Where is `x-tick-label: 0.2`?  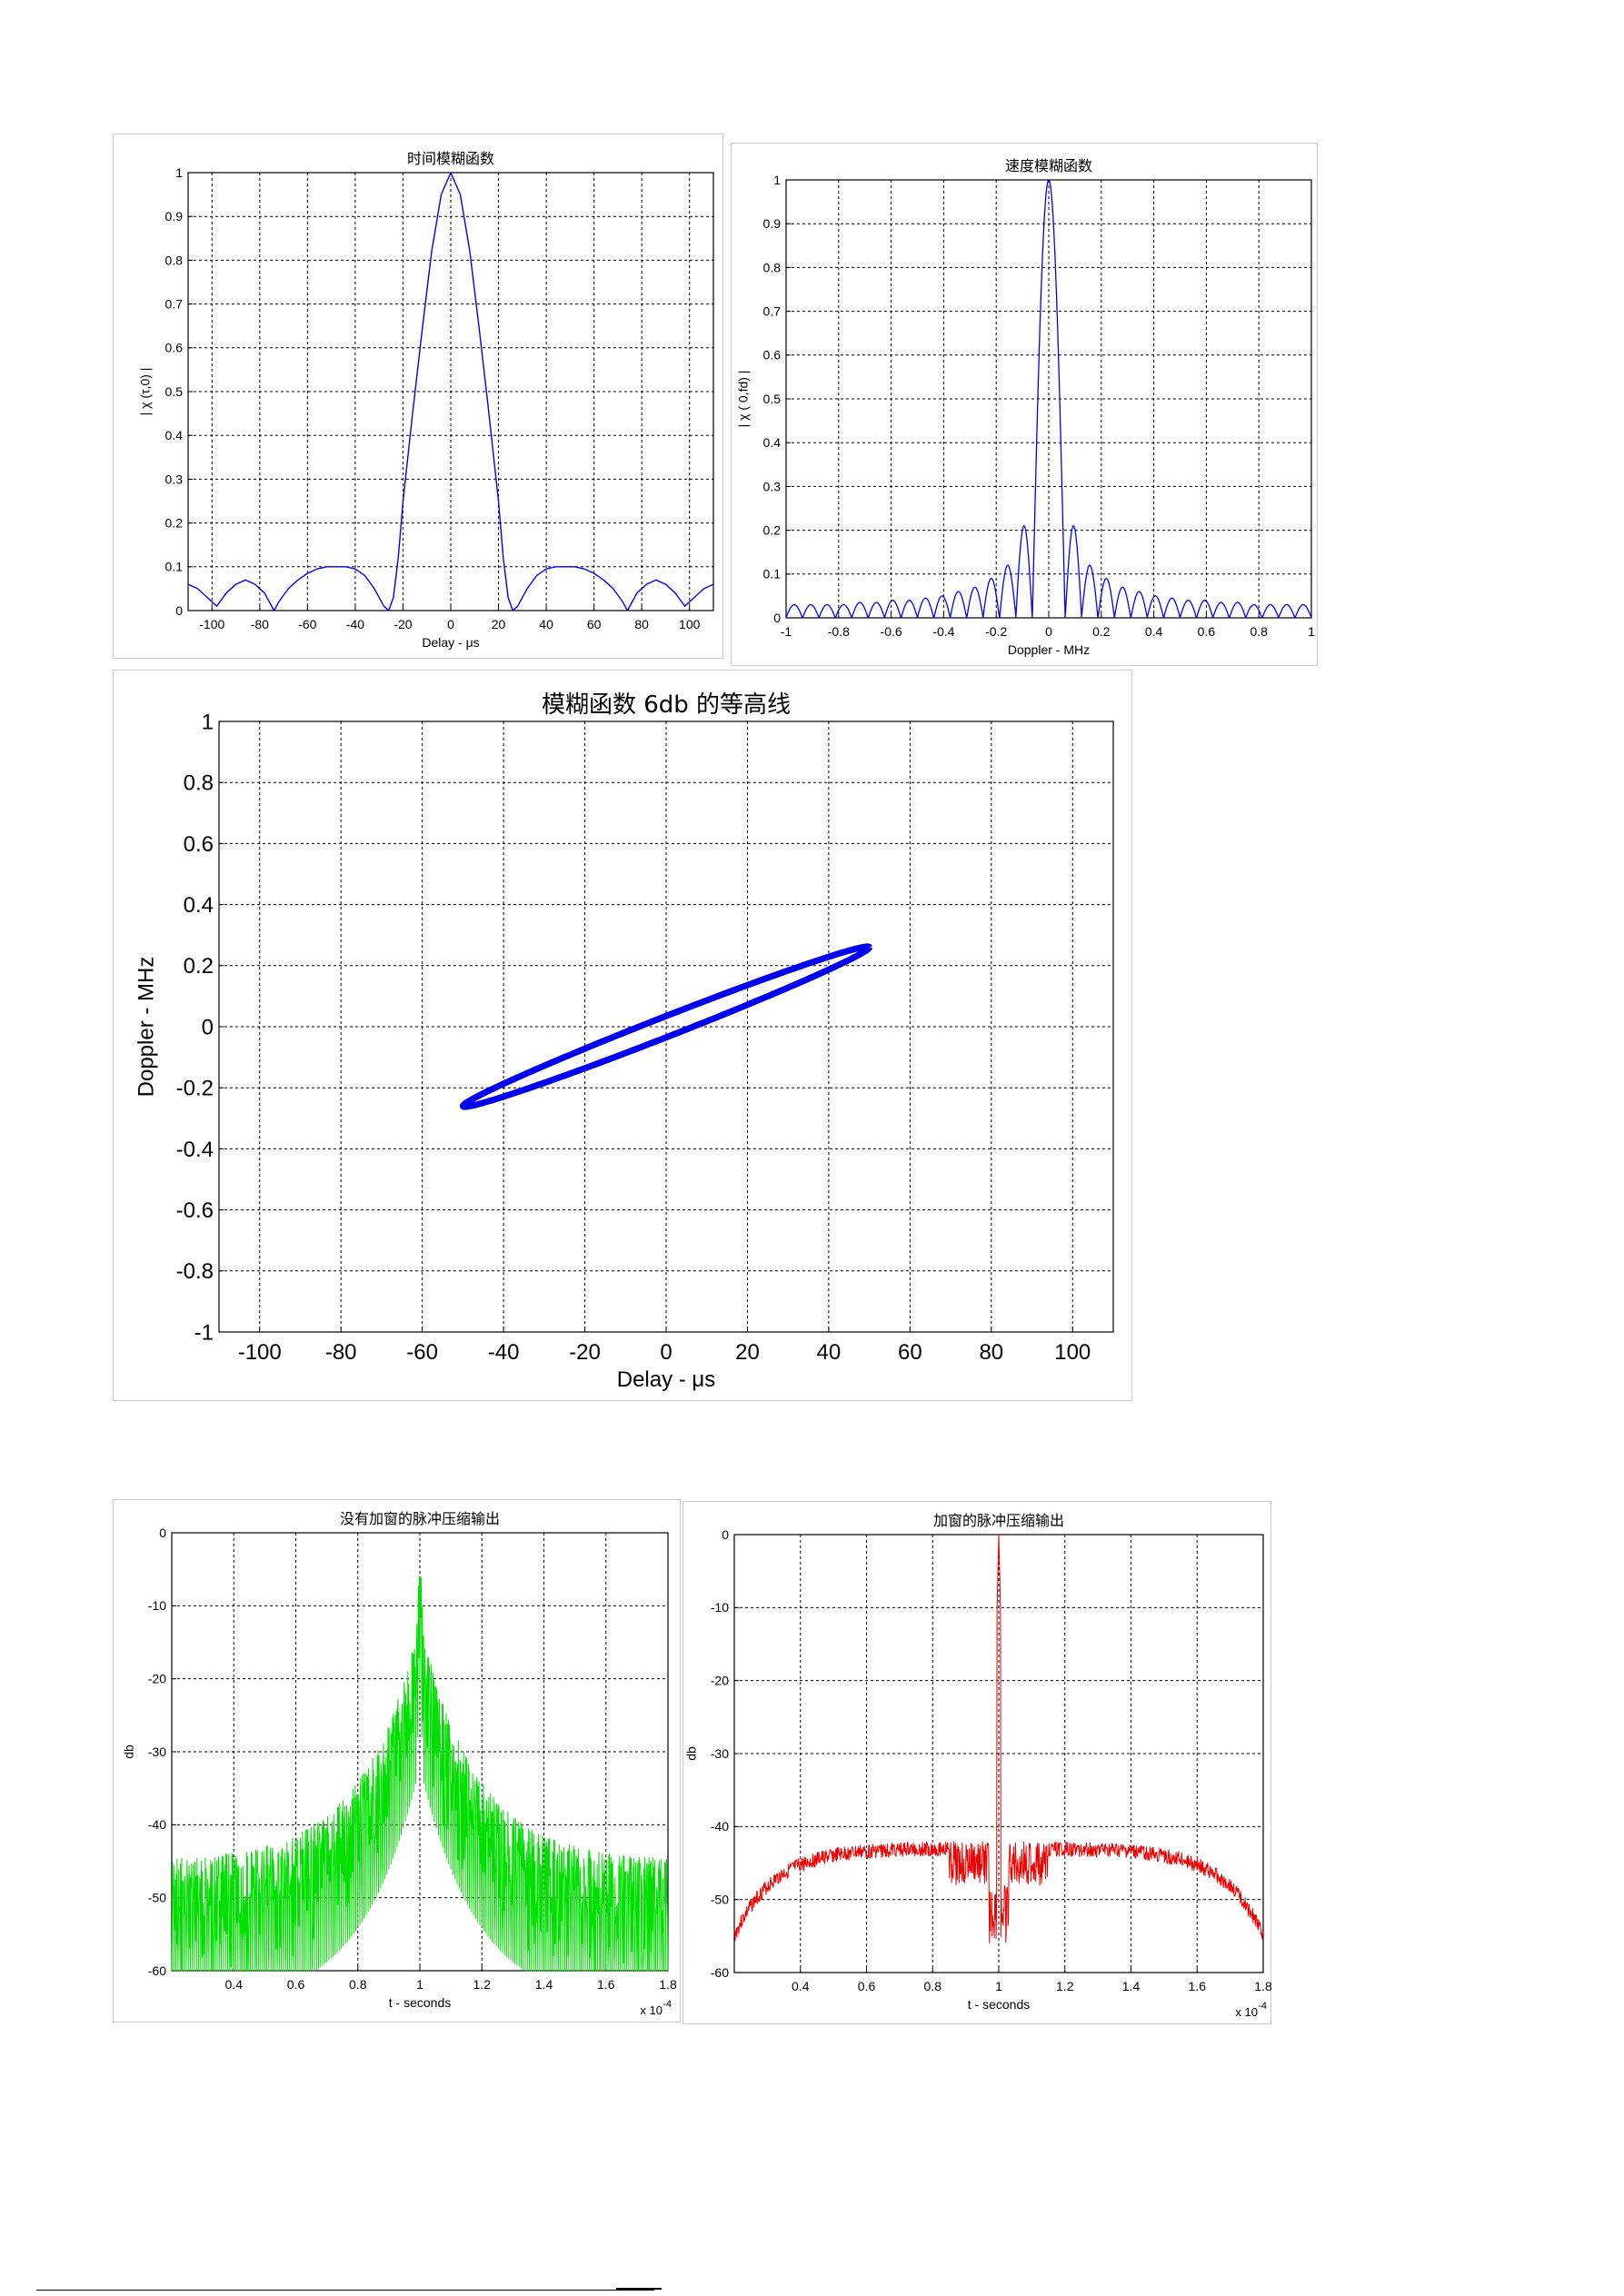 x-tick-label: 0.2 is located at coordinates (1101, 631).